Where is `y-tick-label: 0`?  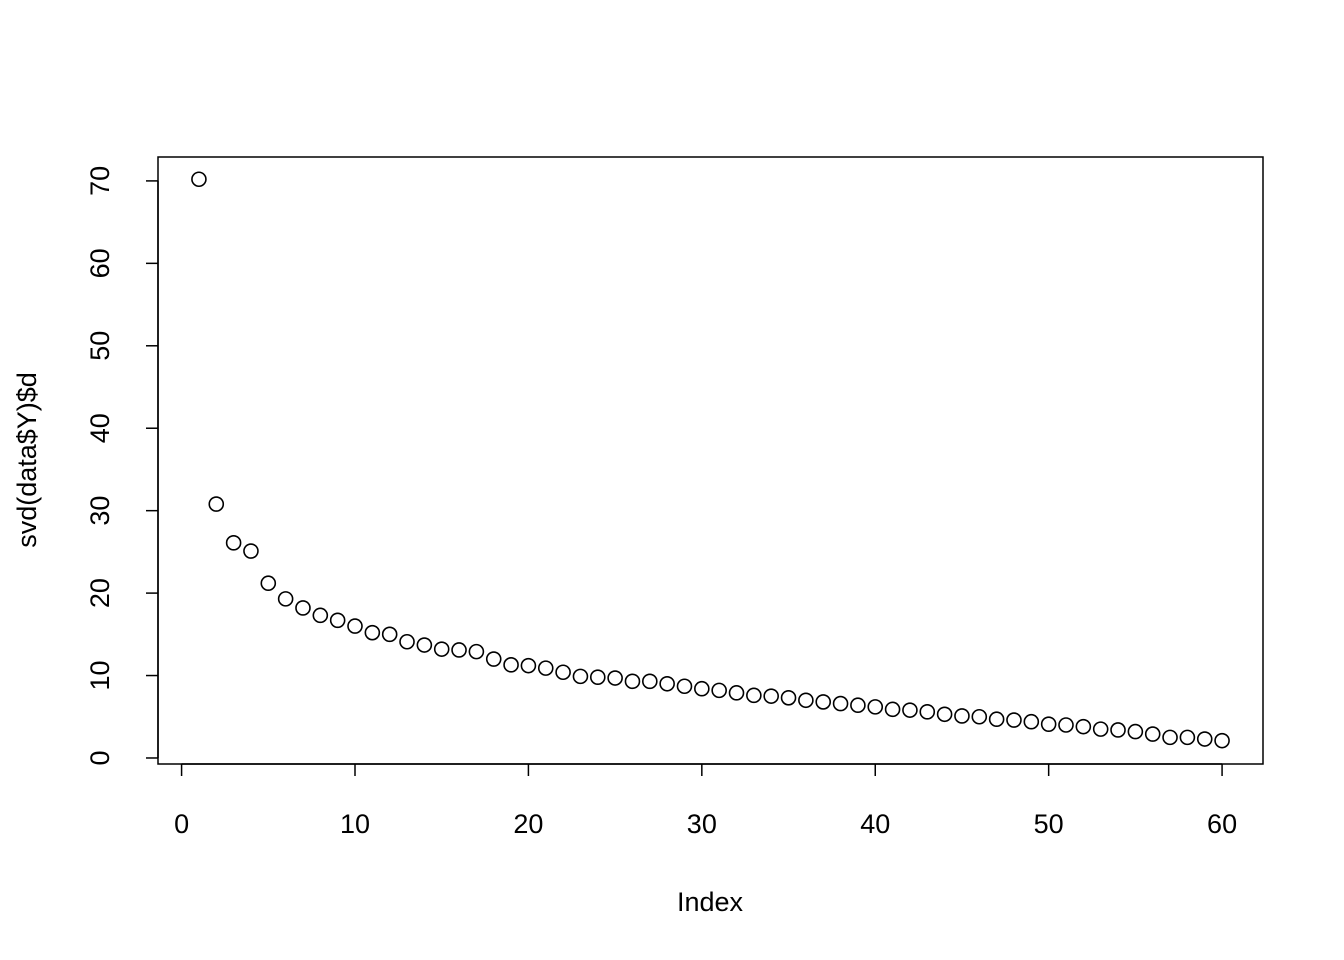 y-tick-label: 0 is located at coordinates (100, 757).